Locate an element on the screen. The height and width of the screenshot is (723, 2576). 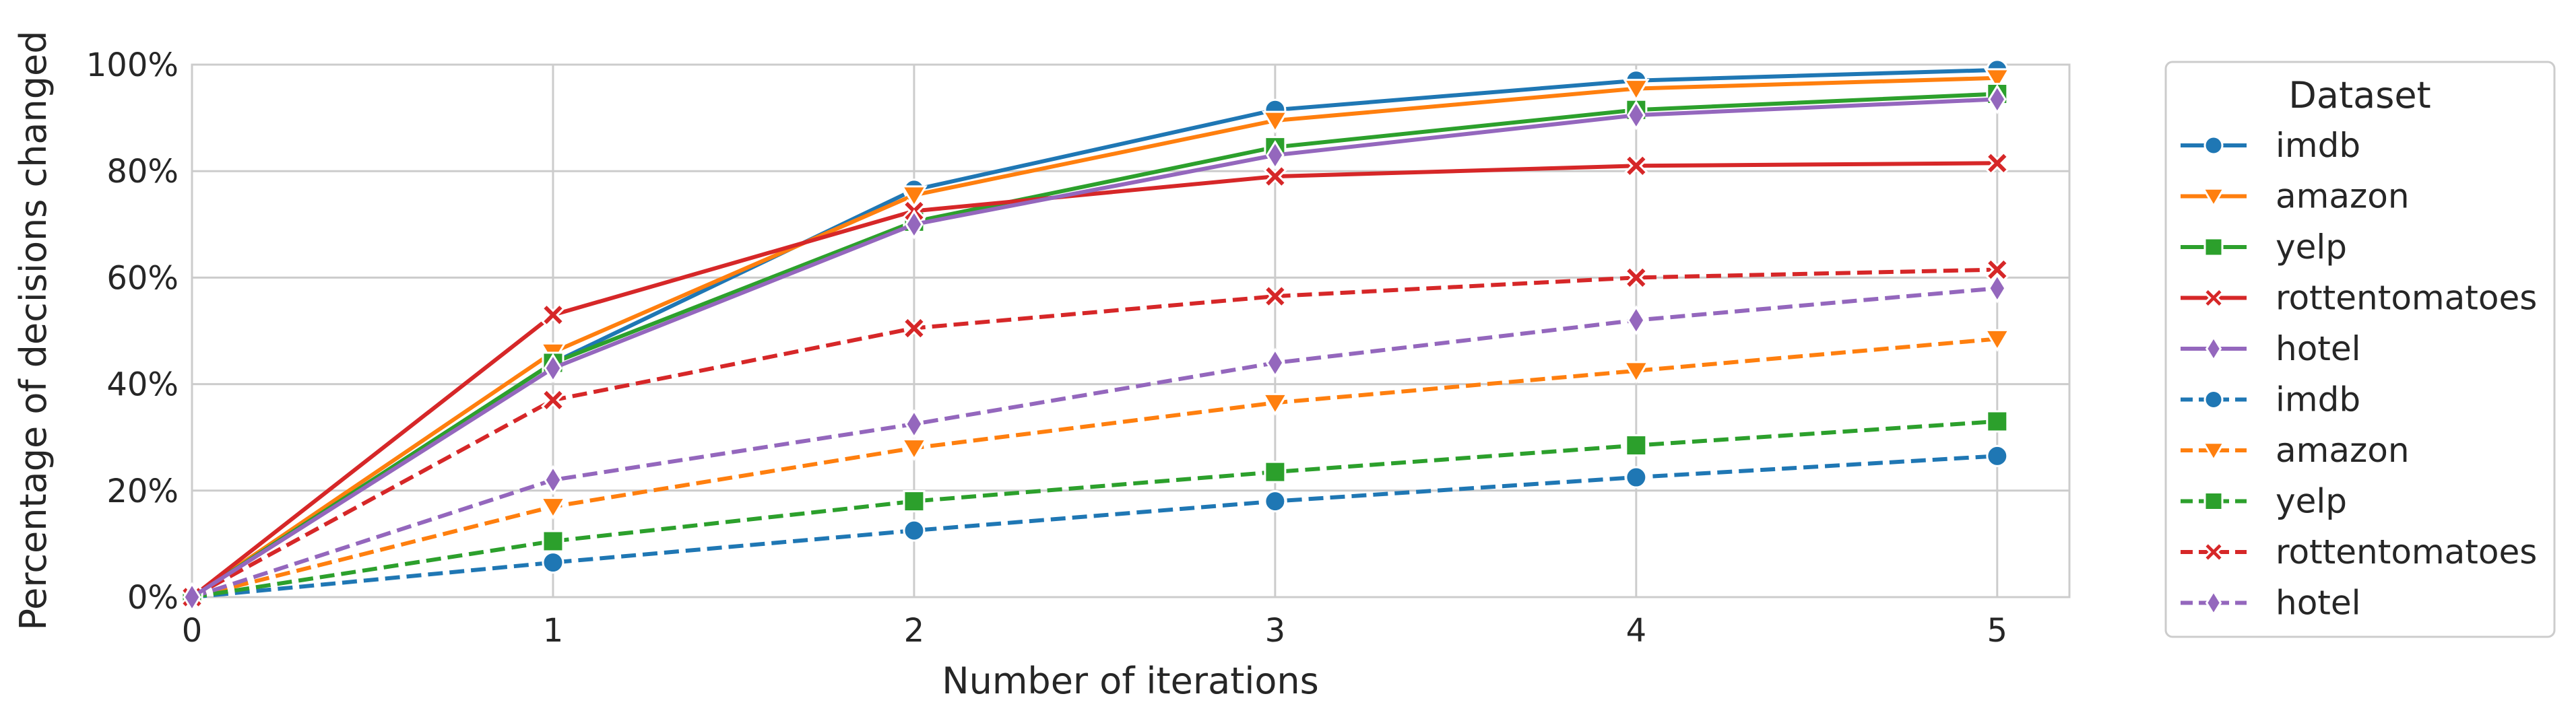
y-tick-label: 20% is located at coordinates (143, 491).